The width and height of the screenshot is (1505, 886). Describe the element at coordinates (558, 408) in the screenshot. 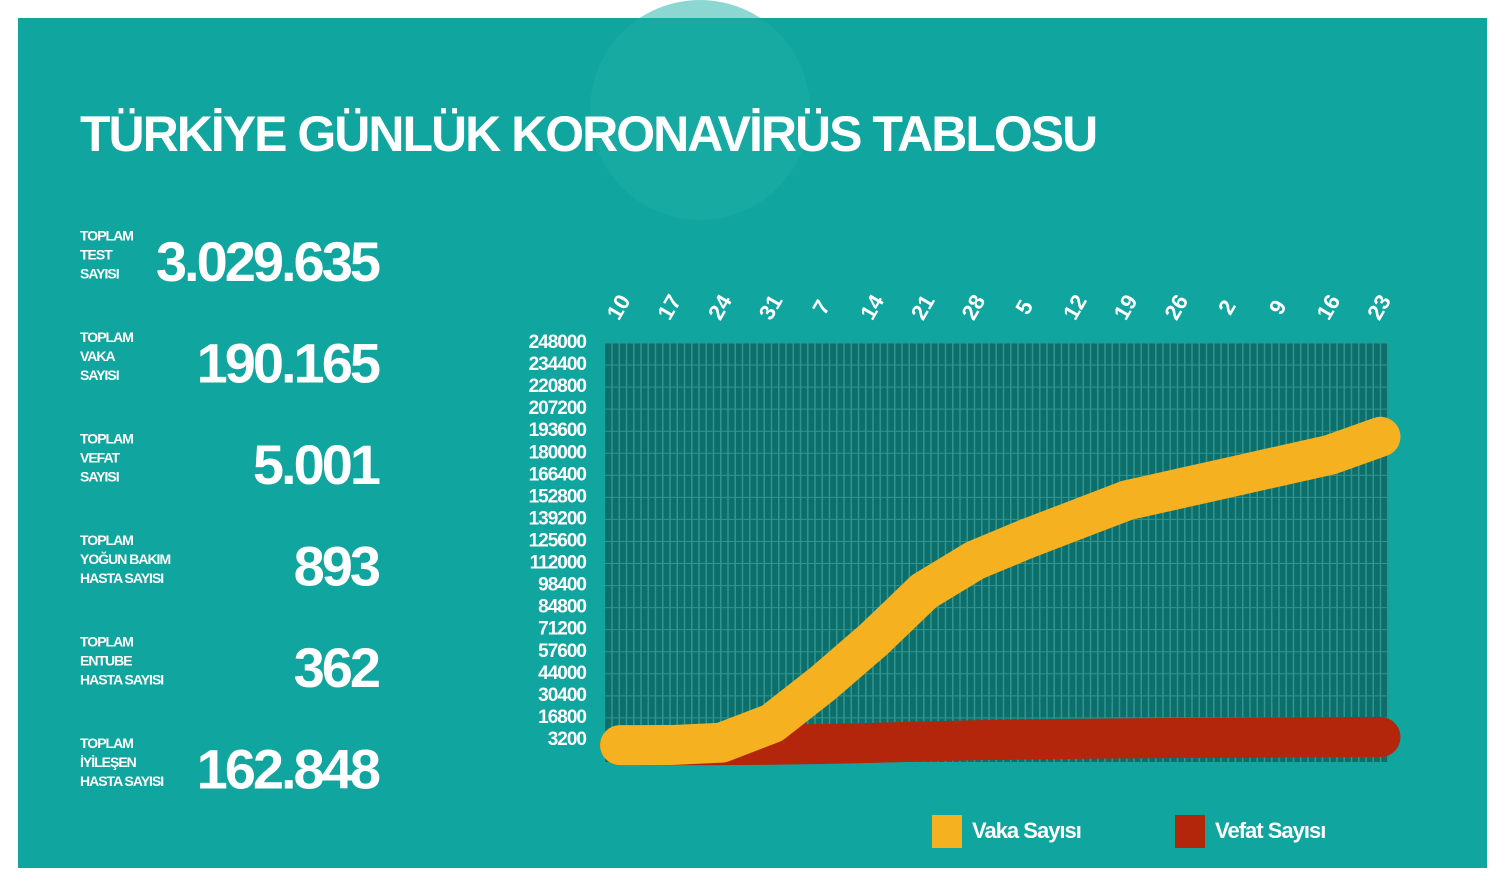

I see `y-tick-label: 207200` at that location.